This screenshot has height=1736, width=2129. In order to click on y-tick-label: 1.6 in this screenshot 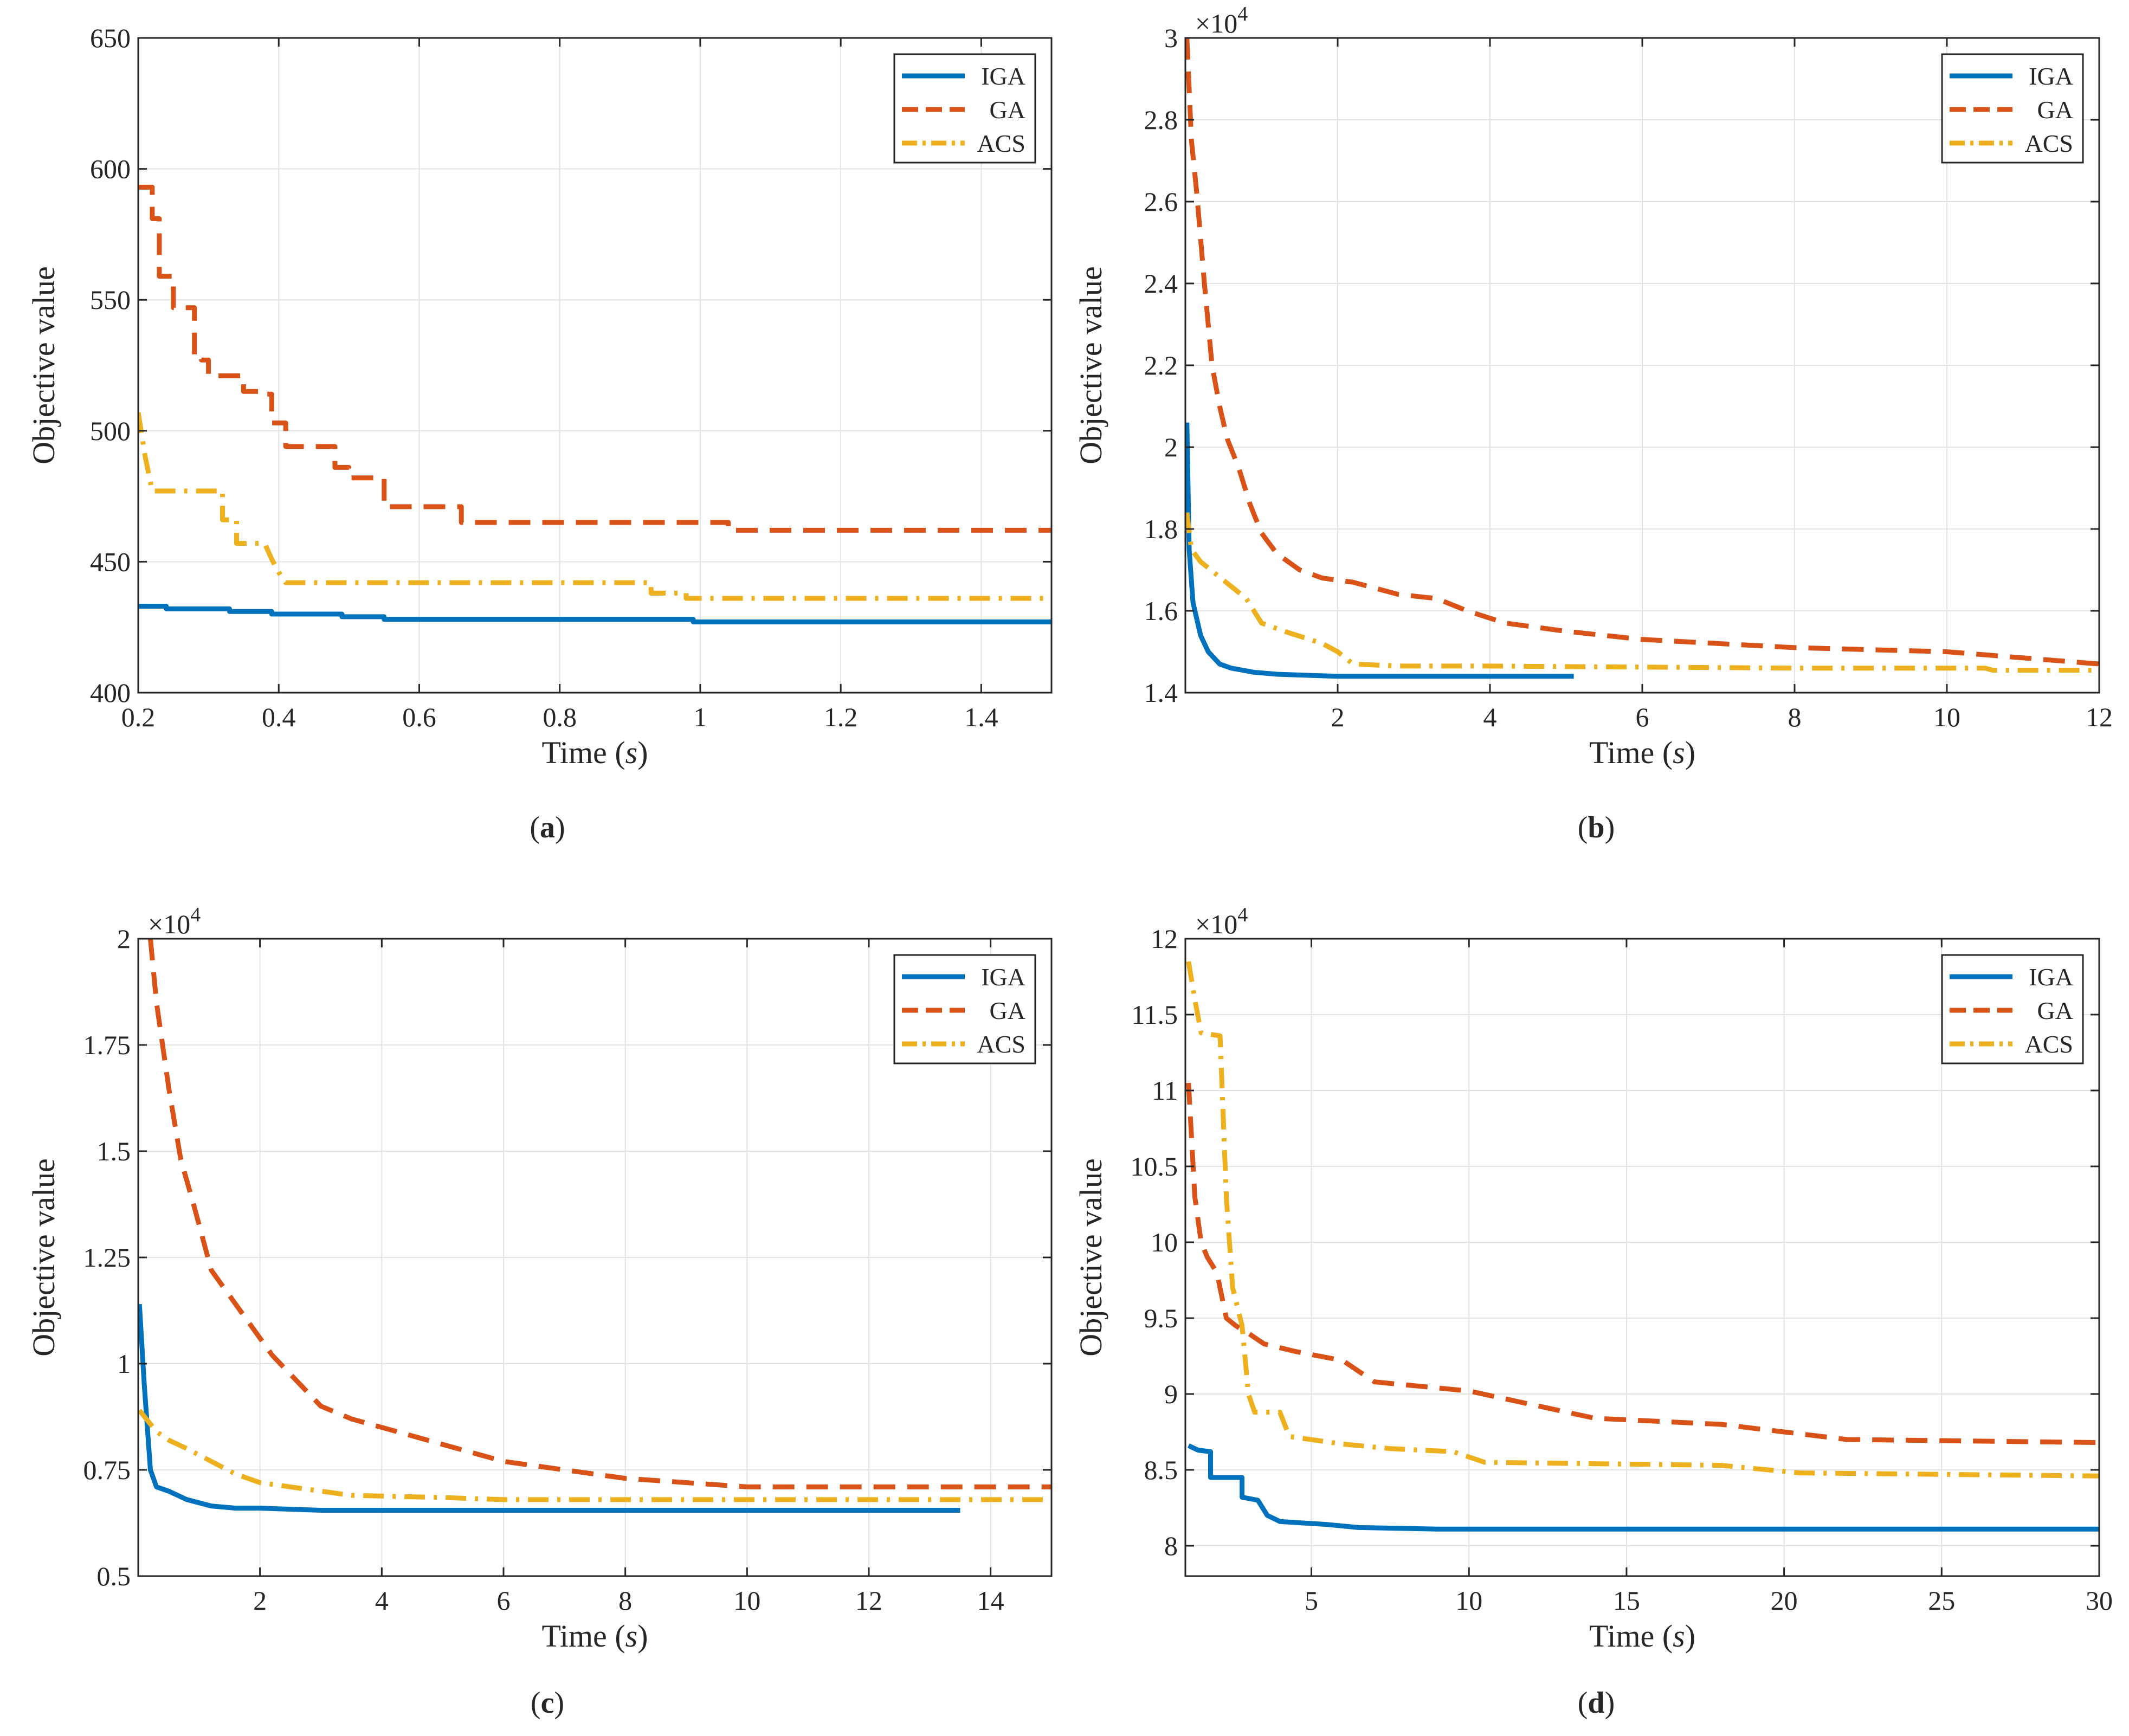, I will do `click(1161, 611)`.